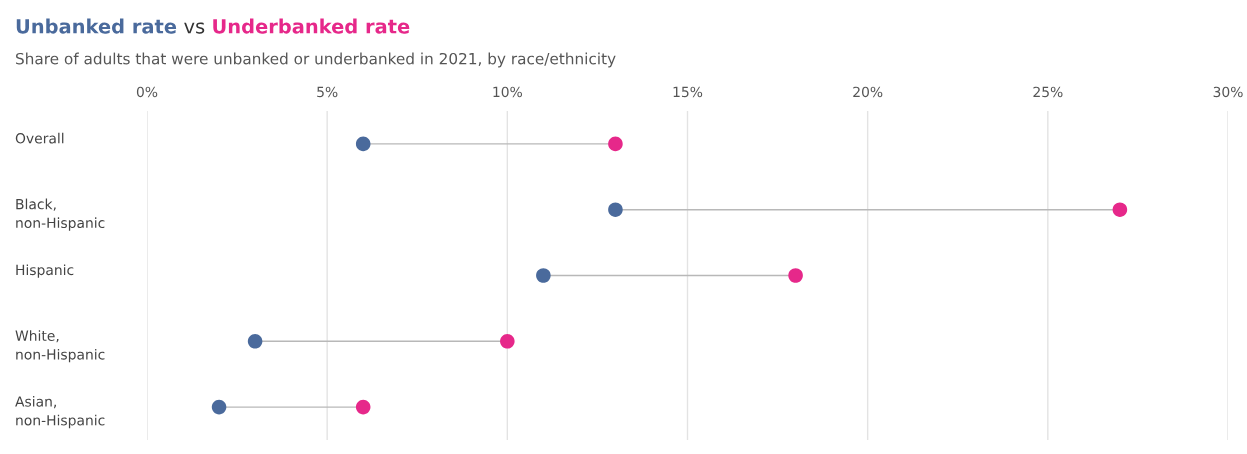  Describe the element at coordinates (688, 92) in the screenshot. I see `x-tick-label: 15%` at that location.